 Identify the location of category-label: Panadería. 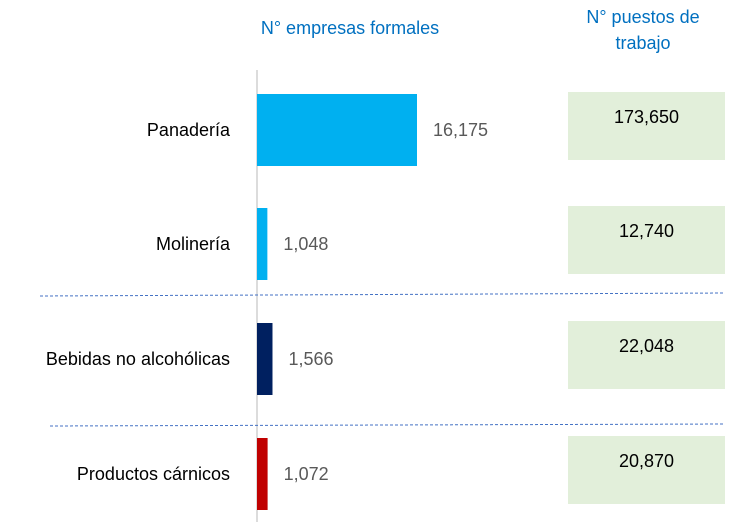
(188, 130).